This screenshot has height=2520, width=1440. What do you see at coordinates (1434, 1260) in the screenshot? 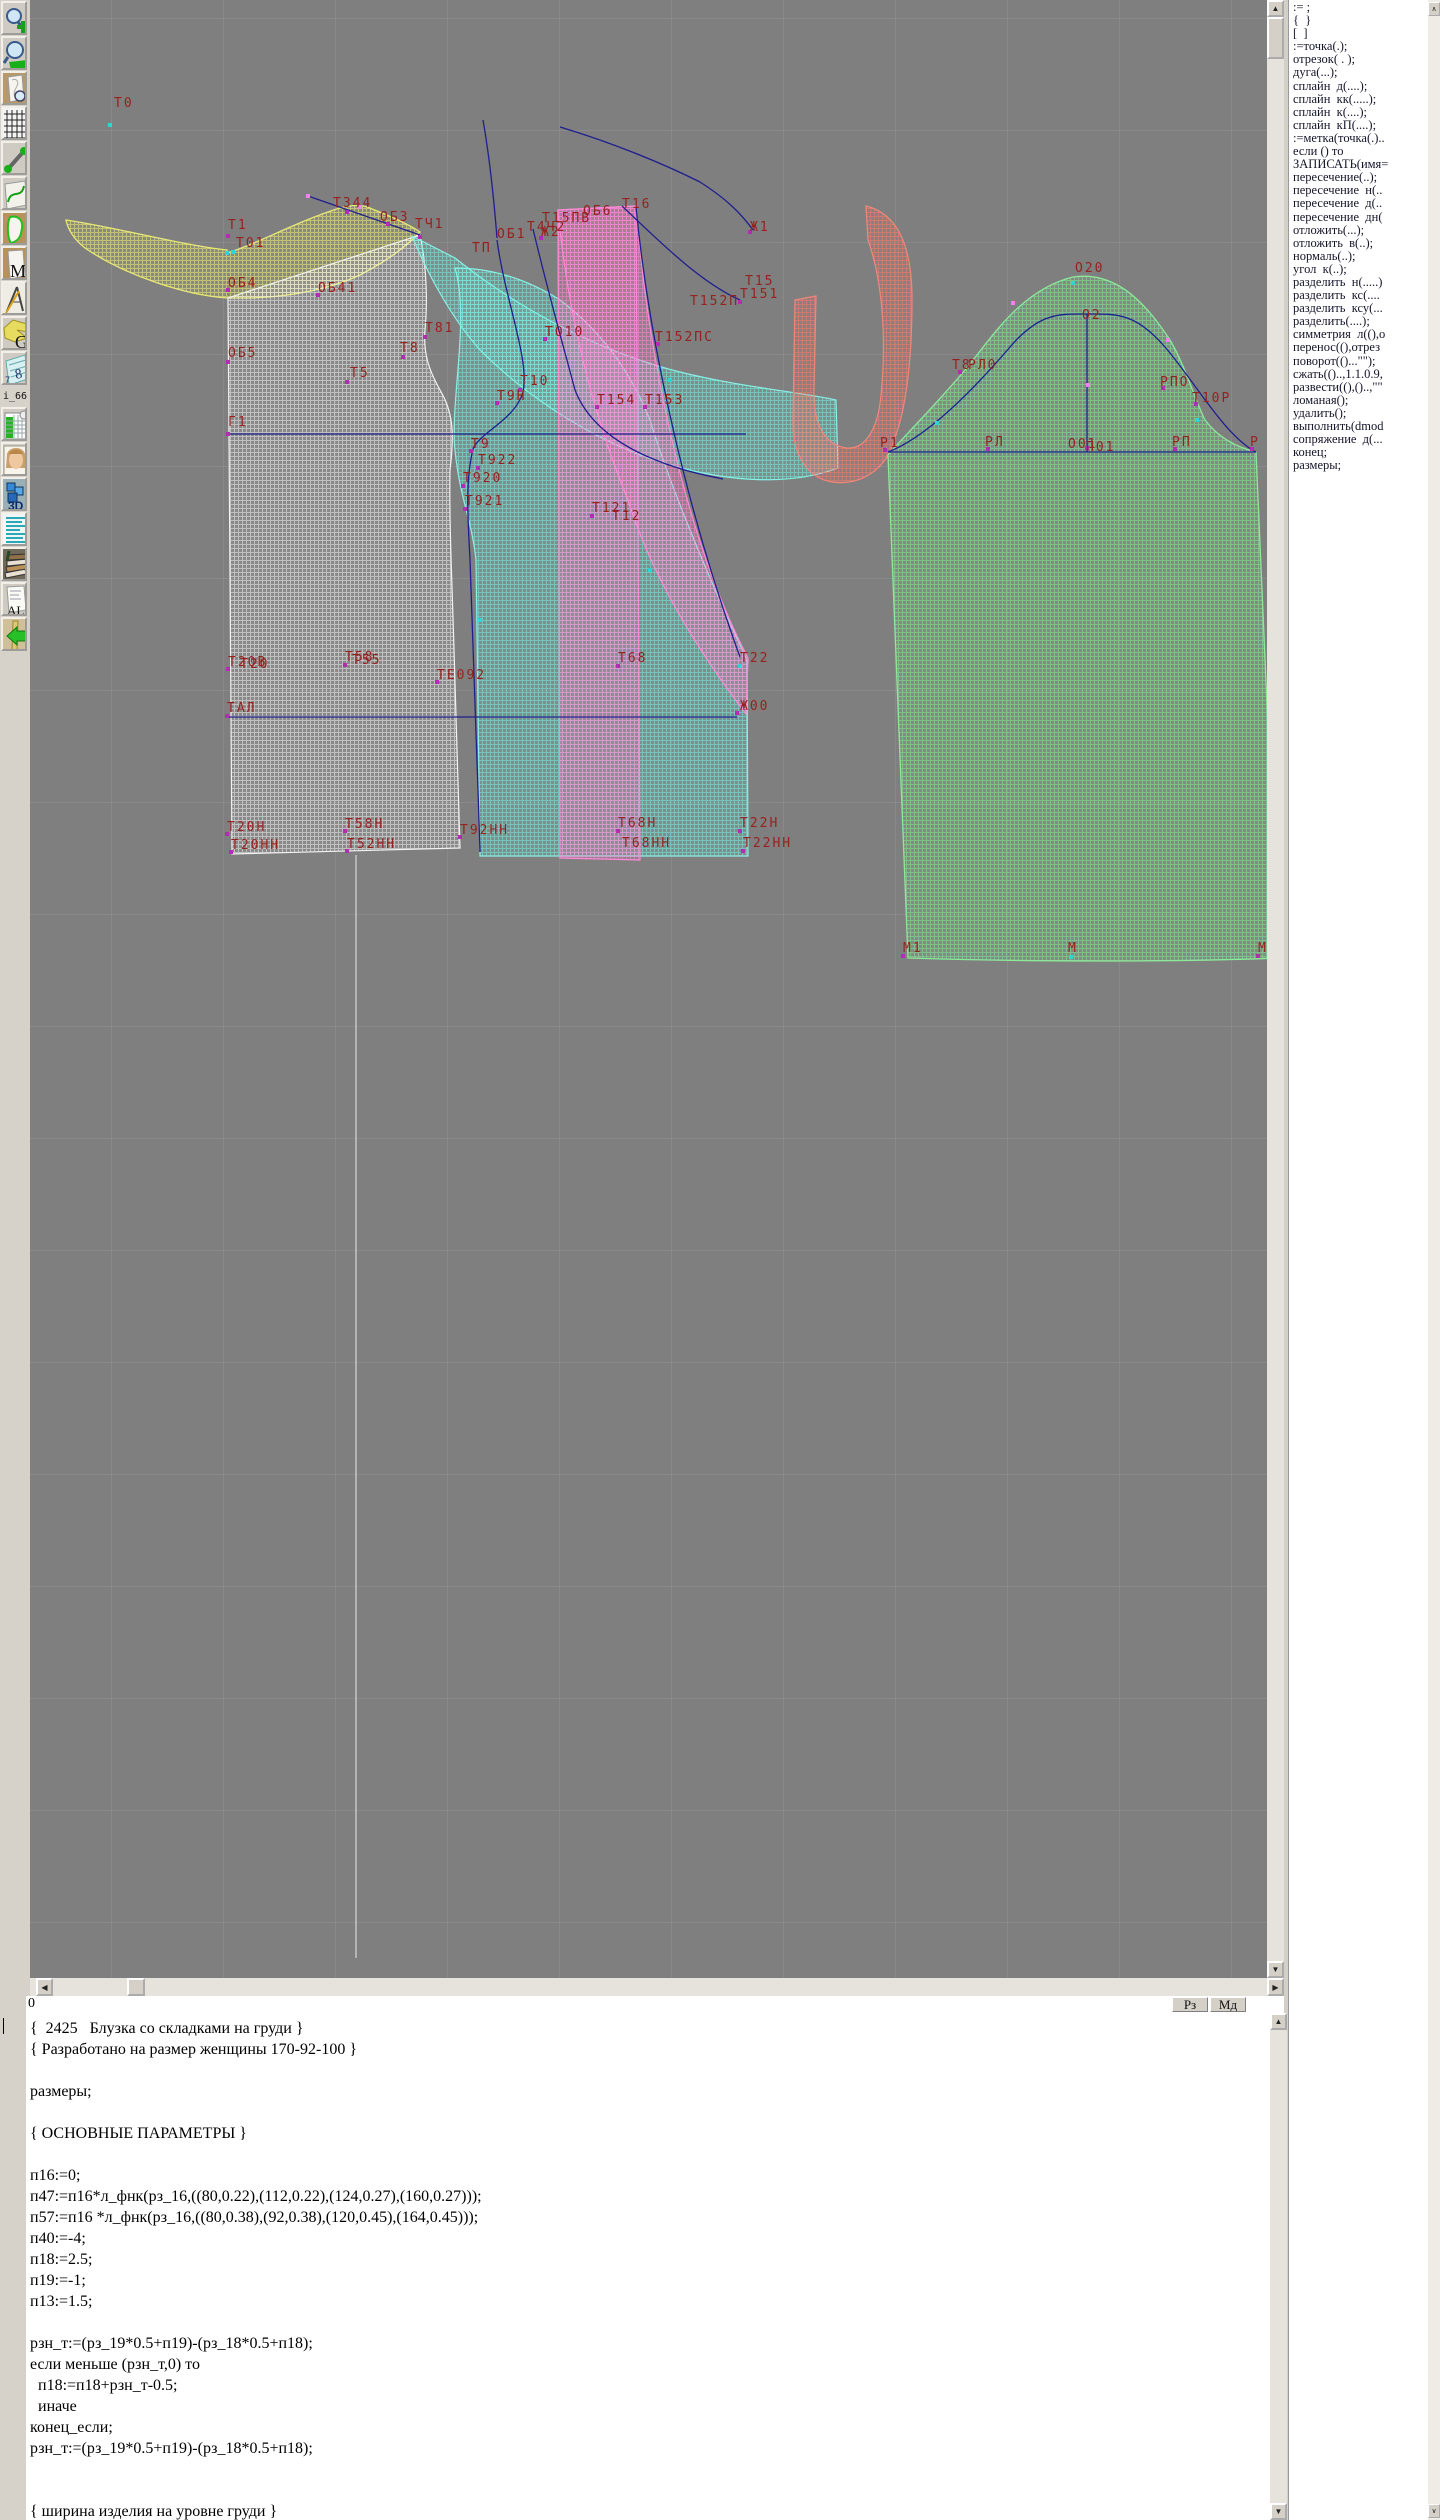
I see `panel-vscrollbar: ∧ ∨` at bounding box center [1434, 1260].